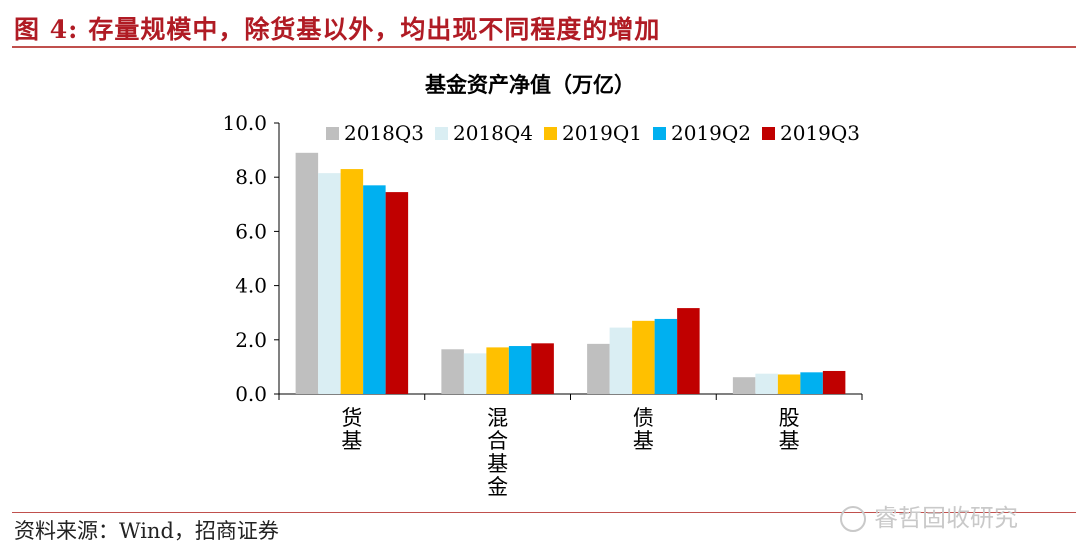 This screenshot has width=1080, height=559. Describe the element at coordinates (493, 133) in the screenshot. I see `legend-label: 2018Q4` at that location.